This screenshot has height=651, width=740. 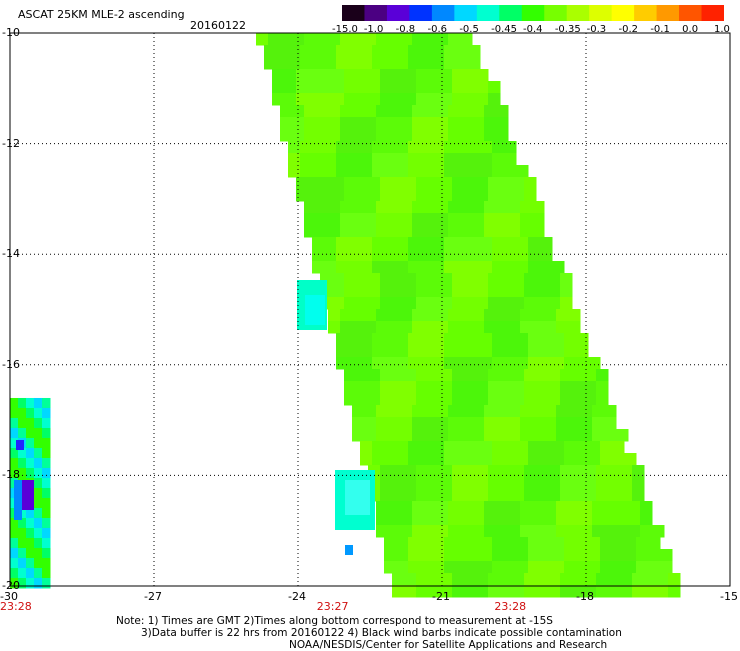 I want to click on lon-tick-label: -27, so click(x=153, y=596).